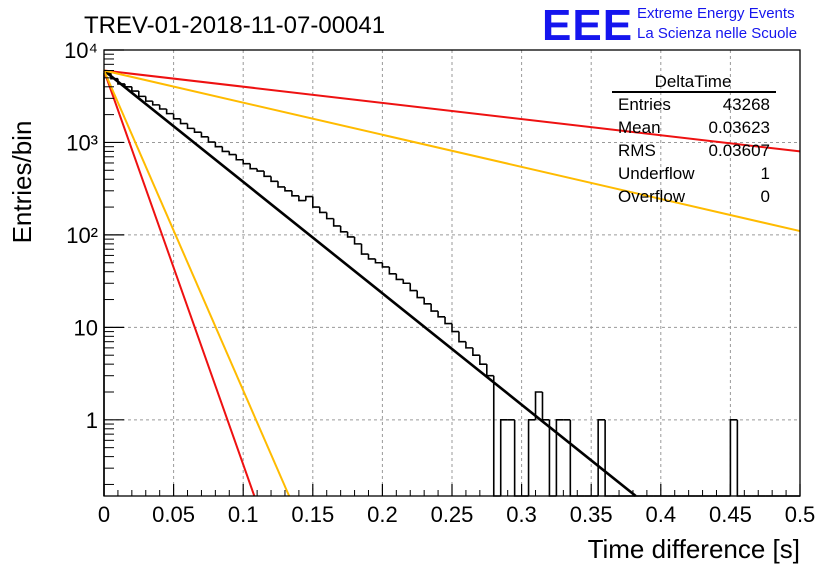  I want to click on x-tick-label: 0.5, so click(800, 514).